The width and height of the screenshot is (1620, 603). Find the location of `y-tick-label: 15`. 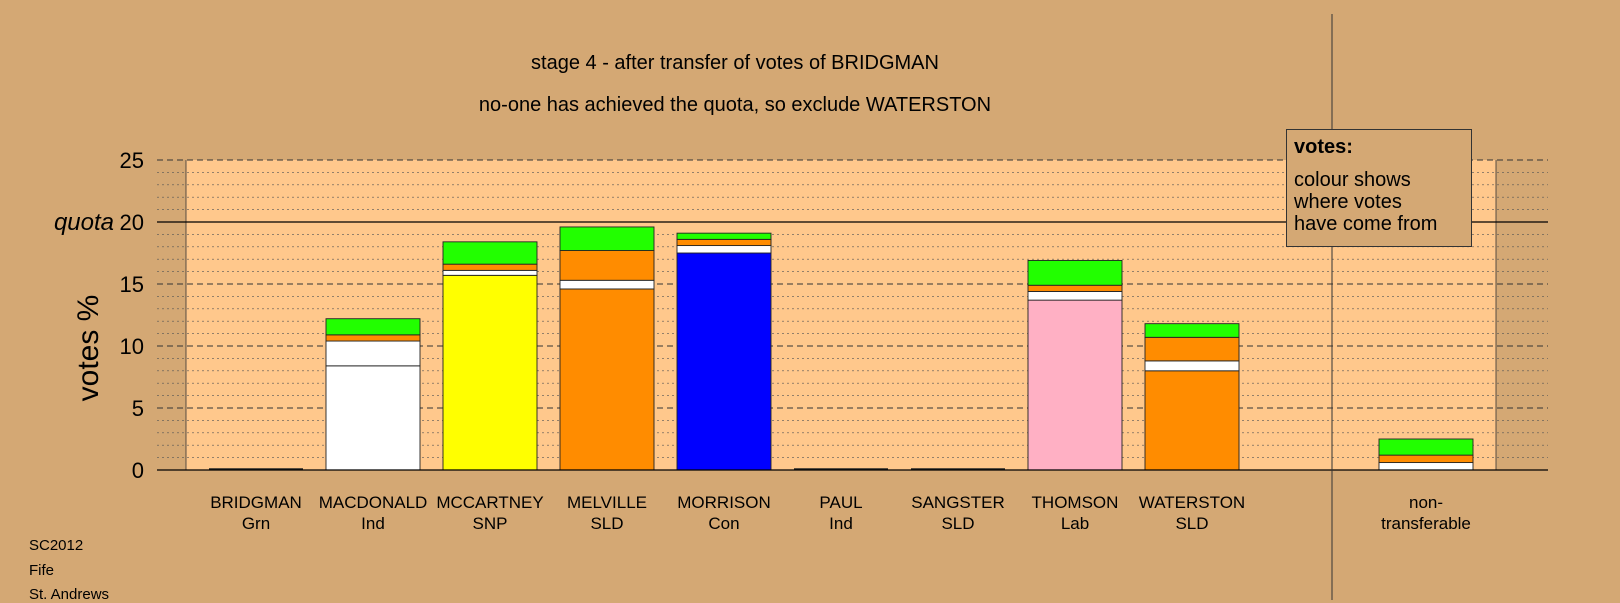

y-tick-label: 15 is located at coordinates (132, 284).